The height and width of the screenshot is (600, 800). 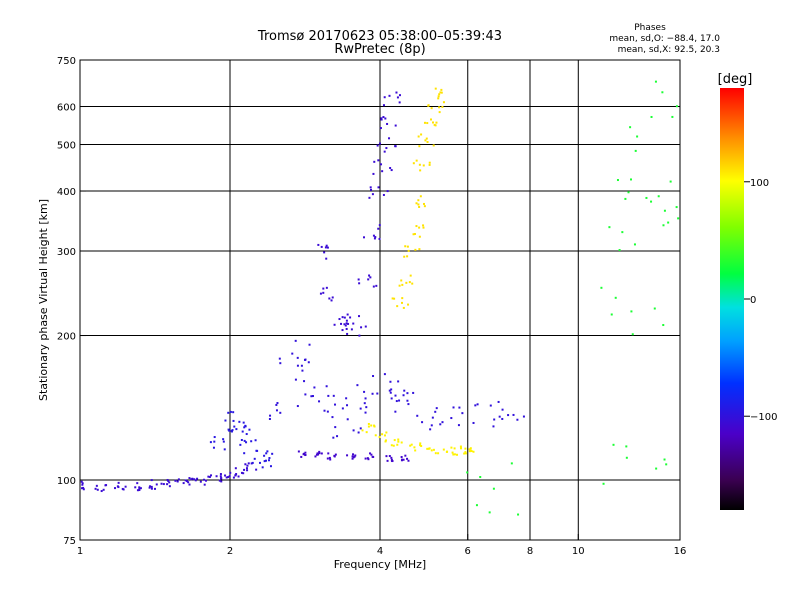 I want to click on chart-title: Tromsø 20170623 05:38:00–05:39:43, so click(x=379, y=36).